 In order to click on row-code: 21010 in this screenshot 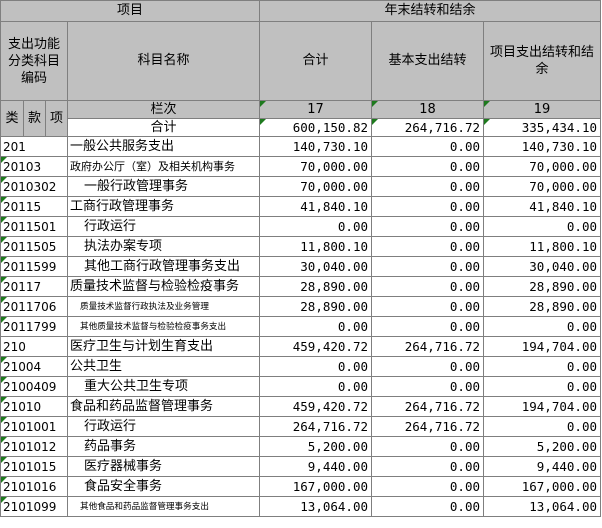, I will do `click(34, 406)`.